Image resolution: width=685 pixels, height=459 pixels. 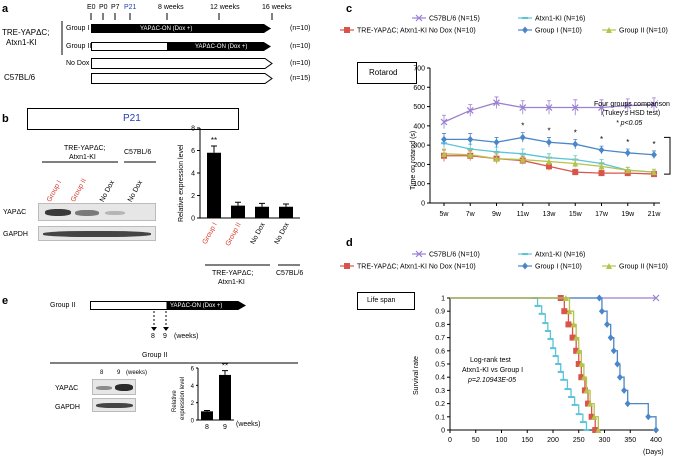 I want to click on chart-e-ylabel1: Relative, so click(x=175, y=401).